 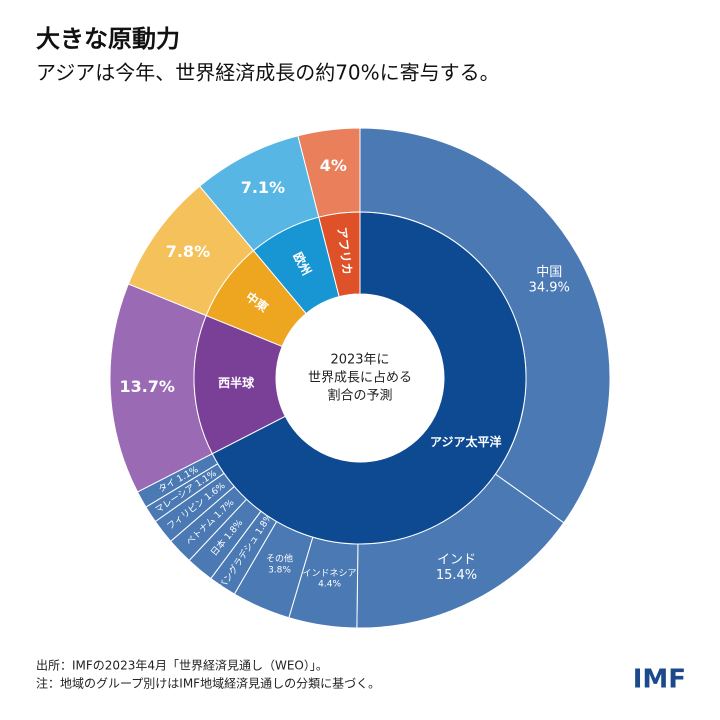 I want to click on center-label: 世界成長に占める, so click(x=360, y=378).